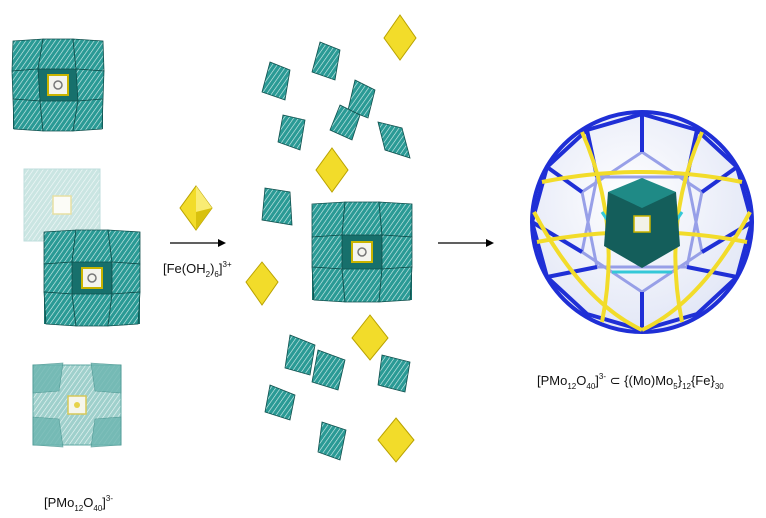 The height and width of the screenshot is (518, 766). I want to click on cage-encapsulated-keggin, so click(642, 223).